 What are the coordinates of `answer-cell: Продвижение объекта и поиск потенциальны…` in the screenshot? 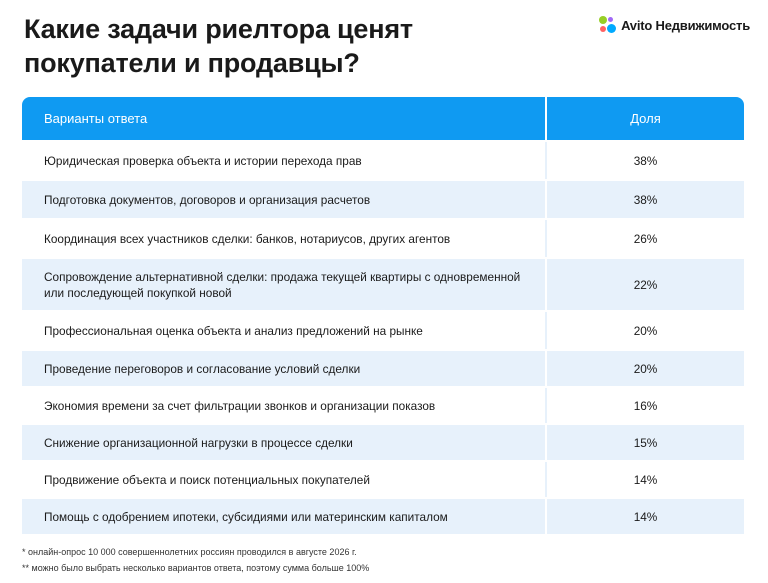 It's located at (284, 479).